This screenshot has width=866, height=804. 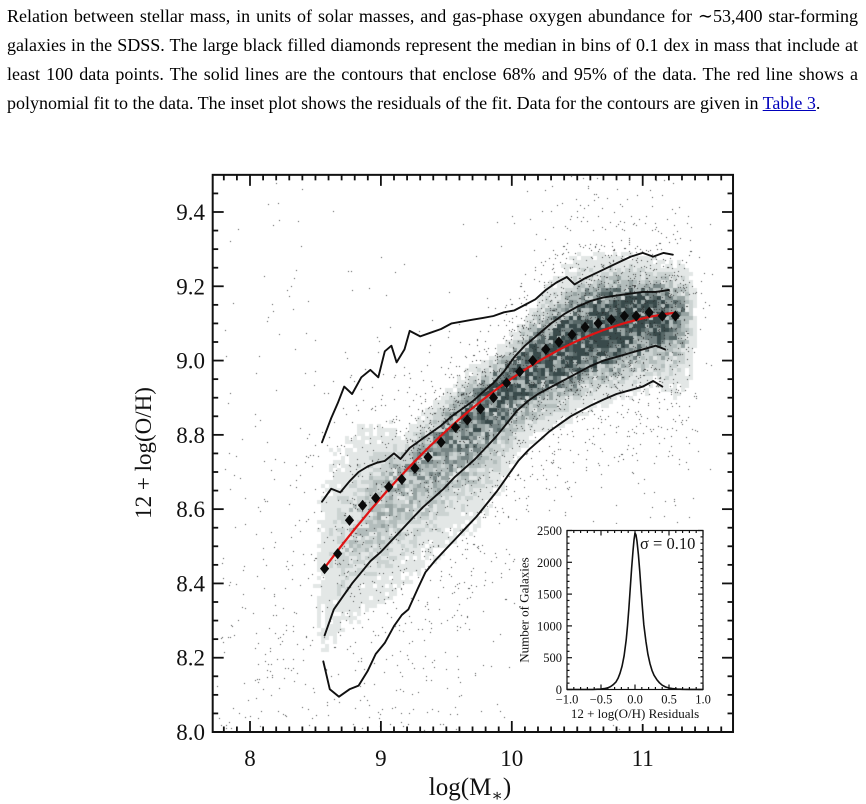 What do you see at coordinates (470, 789) in the screenshot?
I see `x-axis-title: log(M∗)` at bounding box center [470, 789].